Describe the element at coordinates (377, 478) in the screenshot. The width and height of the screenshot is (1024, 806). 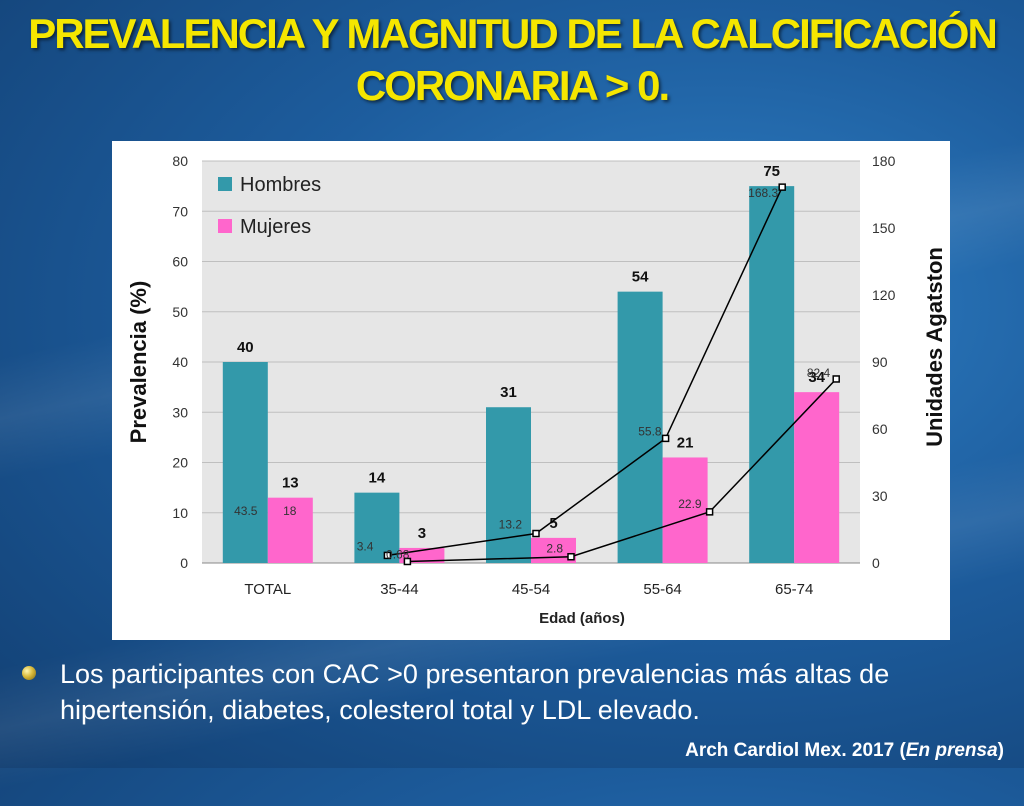
I see `bar-value-label: 14` at that location.